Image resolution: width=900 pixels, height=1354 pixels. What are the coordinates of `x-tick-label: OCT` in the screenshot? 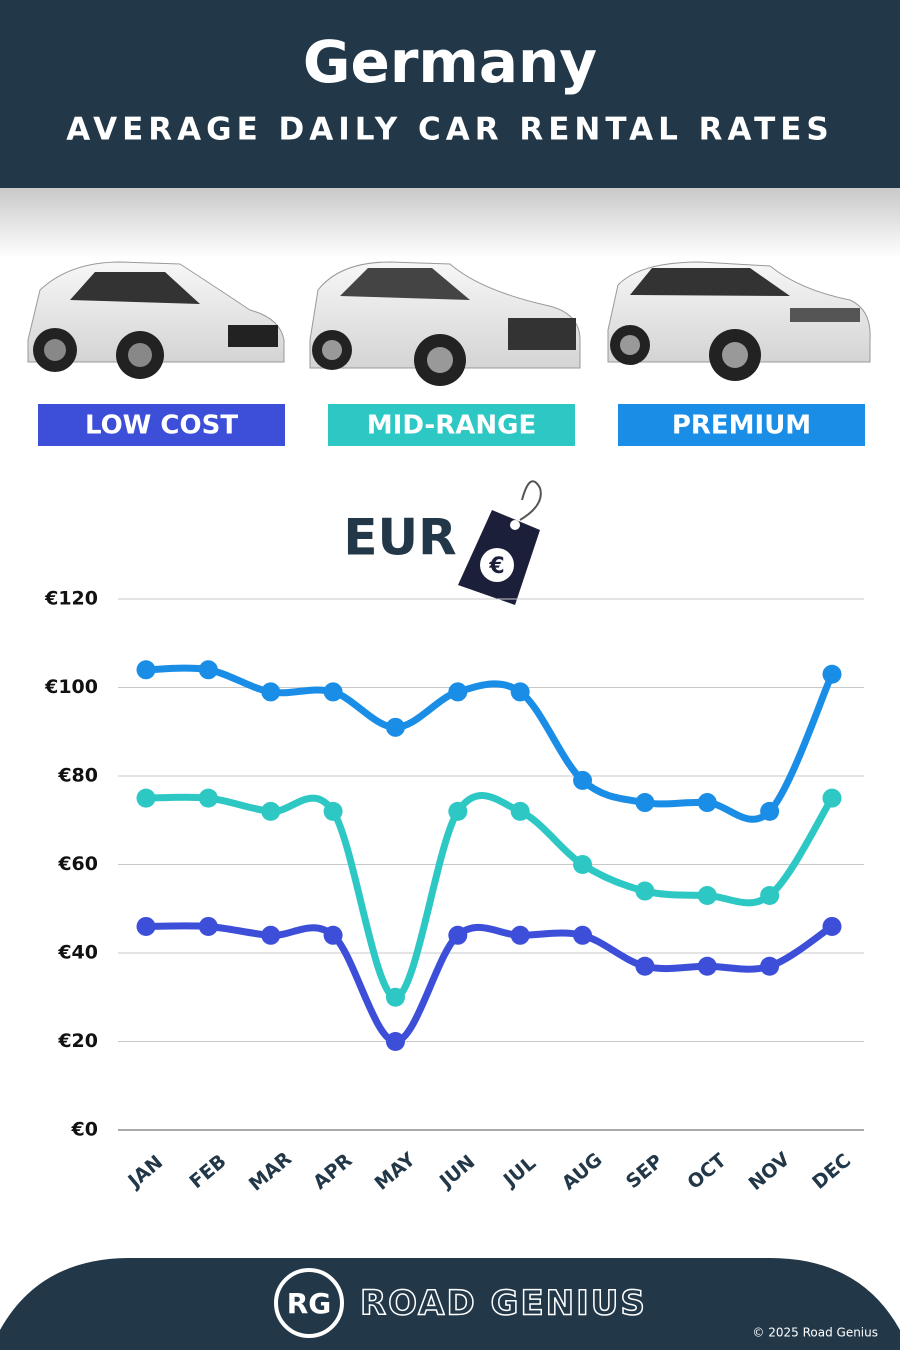 It's located at (706, 1171).